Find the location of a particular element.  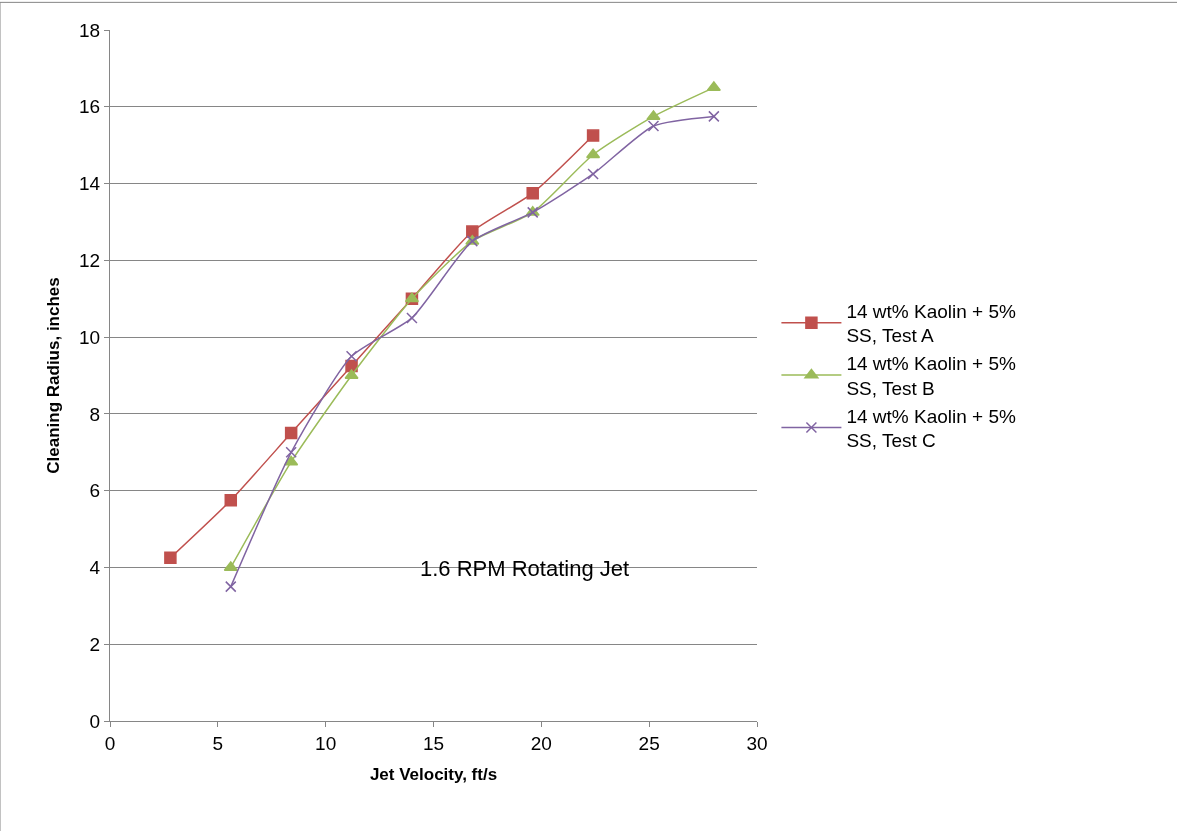

x-tick-label: 0 is located at coordinates (110, 743).